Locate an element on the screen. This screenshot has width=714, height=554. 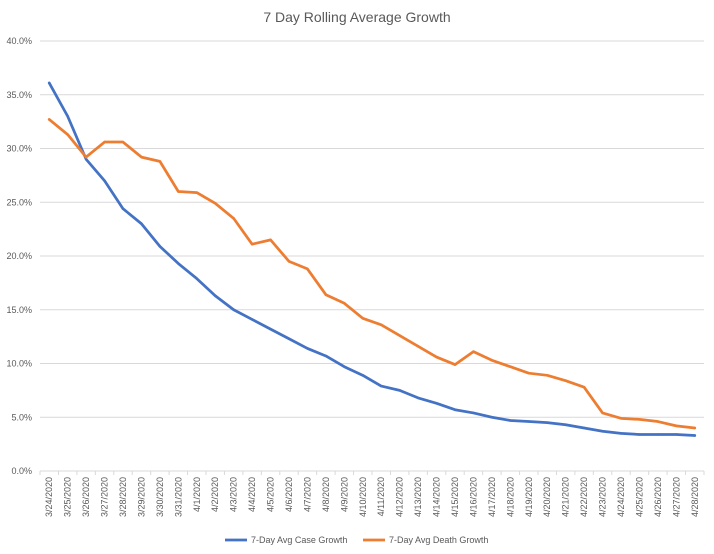
x-tick-label: 4/24/2020 is located at coordinates (621, 497).